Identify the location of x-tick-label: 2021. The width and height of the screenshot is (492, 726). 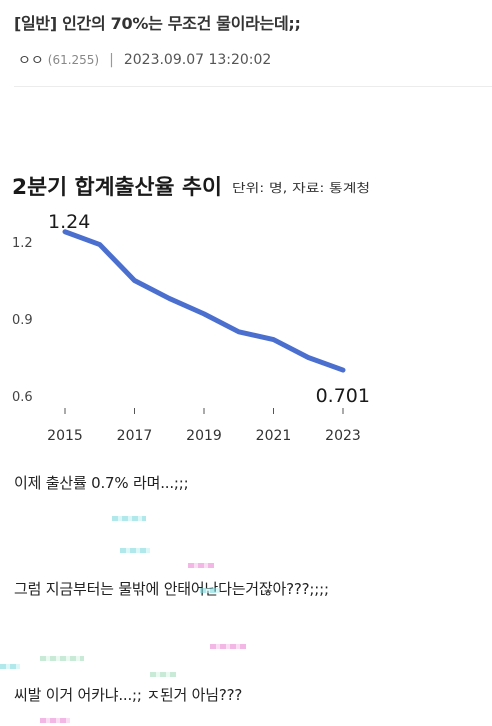
(274, 436).